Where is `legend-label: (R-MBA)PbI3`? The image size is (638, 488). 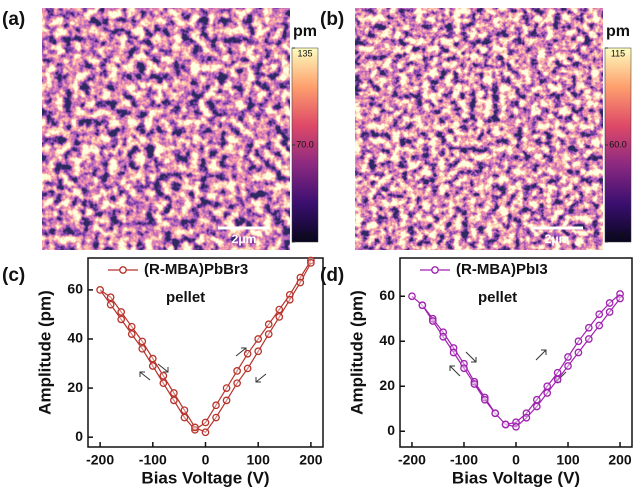 legend-label: (R-MBA)PbI3 is located at coordinates (502, 269).